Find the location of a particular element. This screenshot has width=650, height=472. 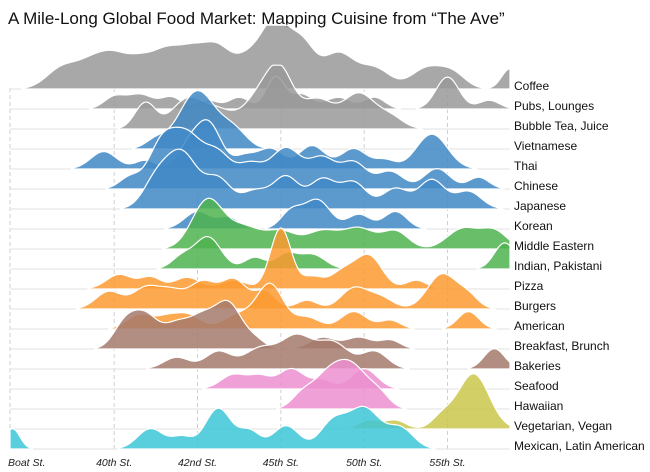

ridge-middle-eastern is located at coordinates (336, 223).